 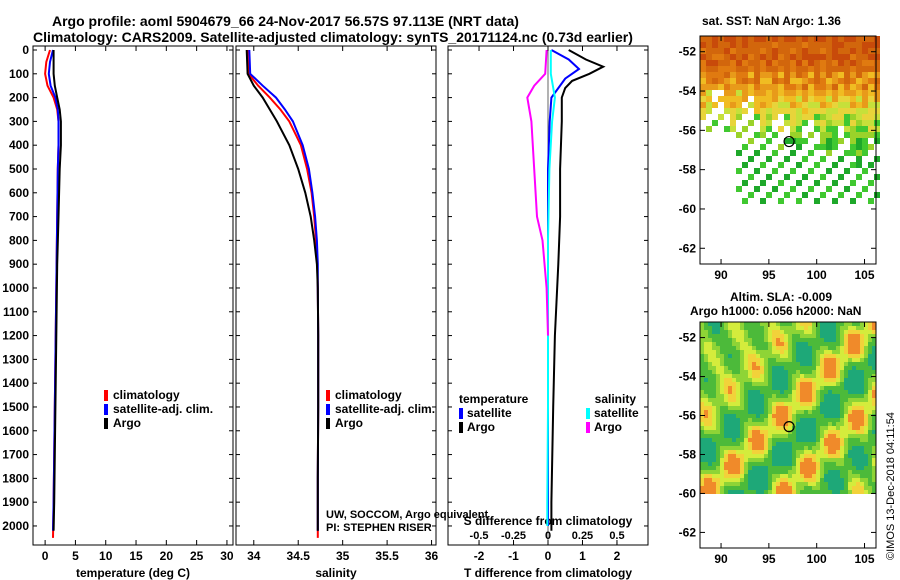 What do you see at coordinates (163, 409) in the screenshot?
I see `legend-entry: satellite-adj. clim.` at bounding box center [163, 409].